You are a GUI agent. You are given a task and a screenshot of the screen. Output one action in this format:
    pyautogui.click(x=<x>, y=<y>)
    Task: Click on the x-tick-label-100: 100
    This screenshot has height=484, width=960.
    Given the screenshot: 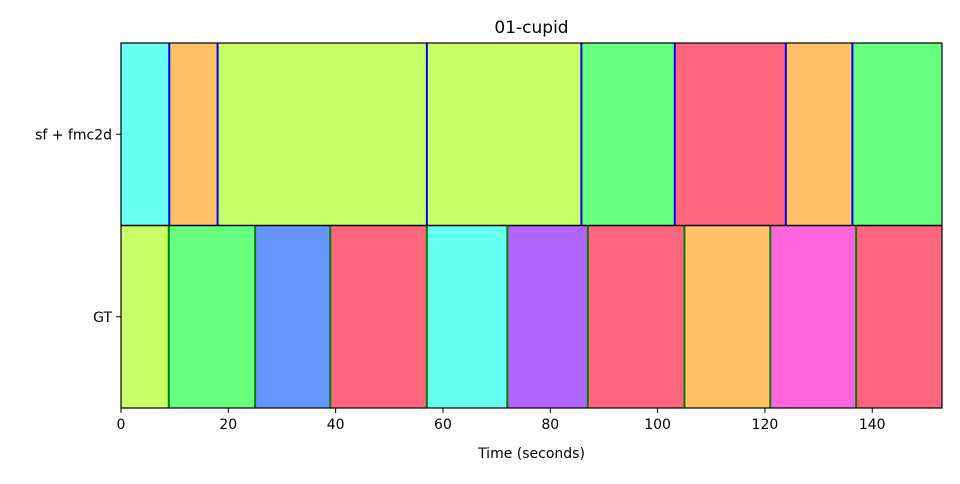 What is the action you would take?
    pyautogui.click(x=657, y=425)
    